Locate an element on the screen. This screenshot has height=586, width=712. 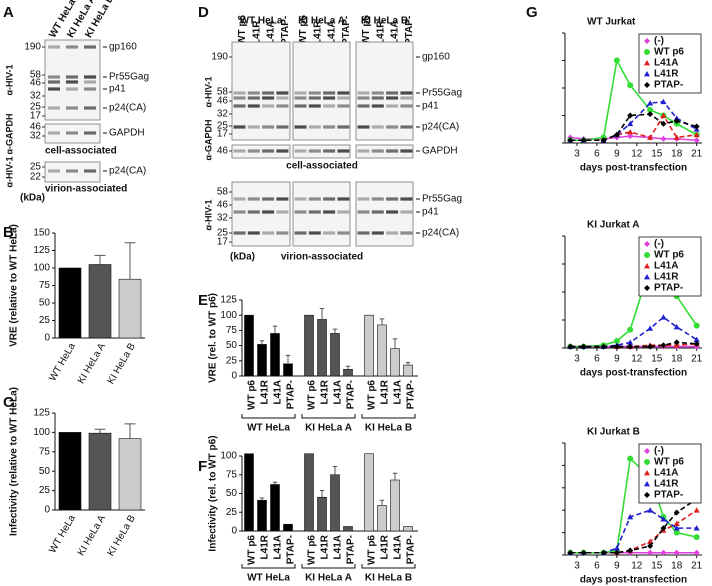
antibody-label: α-GAPDH is located at coordinates (9, 133).